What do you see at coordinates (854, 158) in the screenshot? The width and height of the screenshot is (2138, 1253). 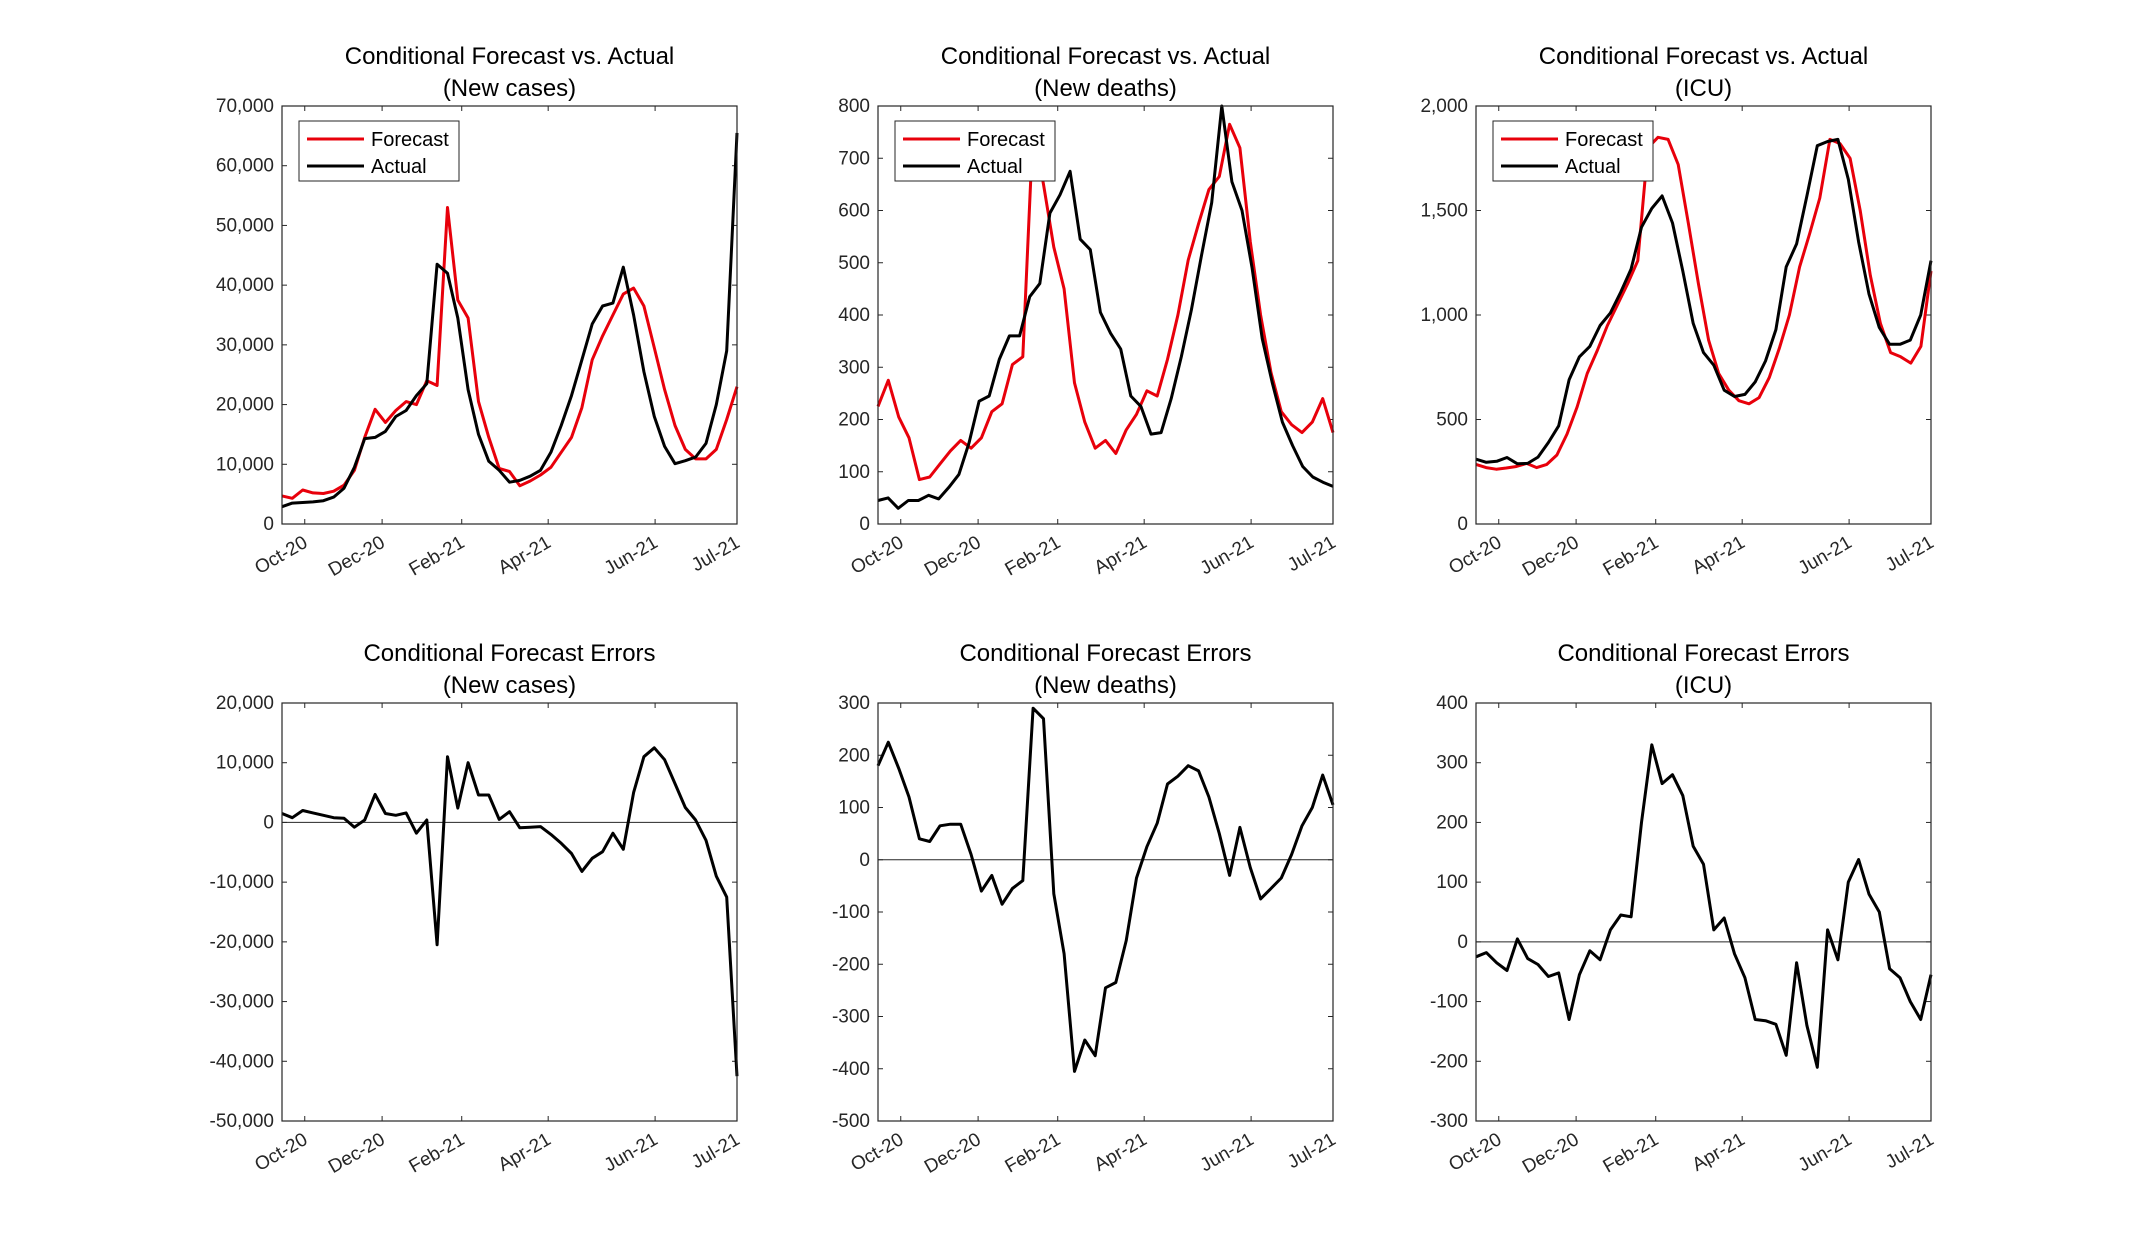 I see `y-tick-label: 700` at bounding box center [854, 158].